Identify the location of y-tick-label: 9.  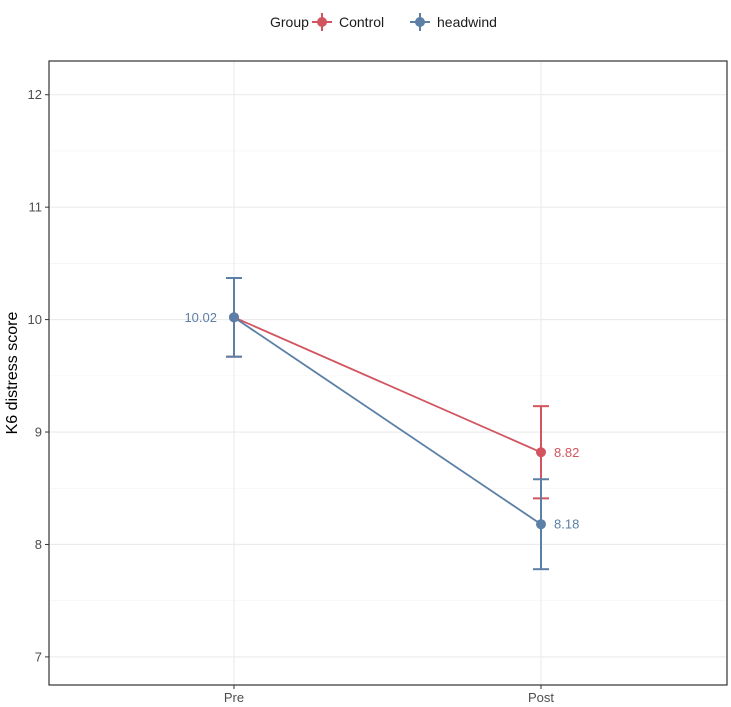
(38, 432).